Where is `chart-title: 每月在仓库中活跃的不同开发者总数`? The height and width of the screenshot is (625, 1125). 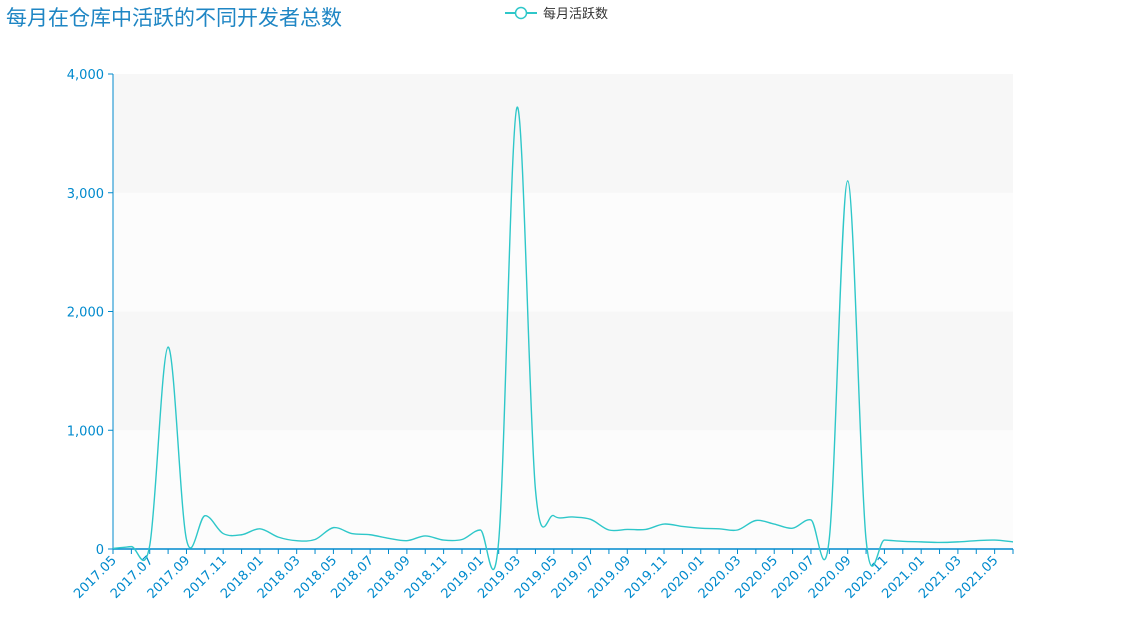 chart-title: 每月在仓库中活跃的不同开发者总数 is located at coordinates (174, 18).